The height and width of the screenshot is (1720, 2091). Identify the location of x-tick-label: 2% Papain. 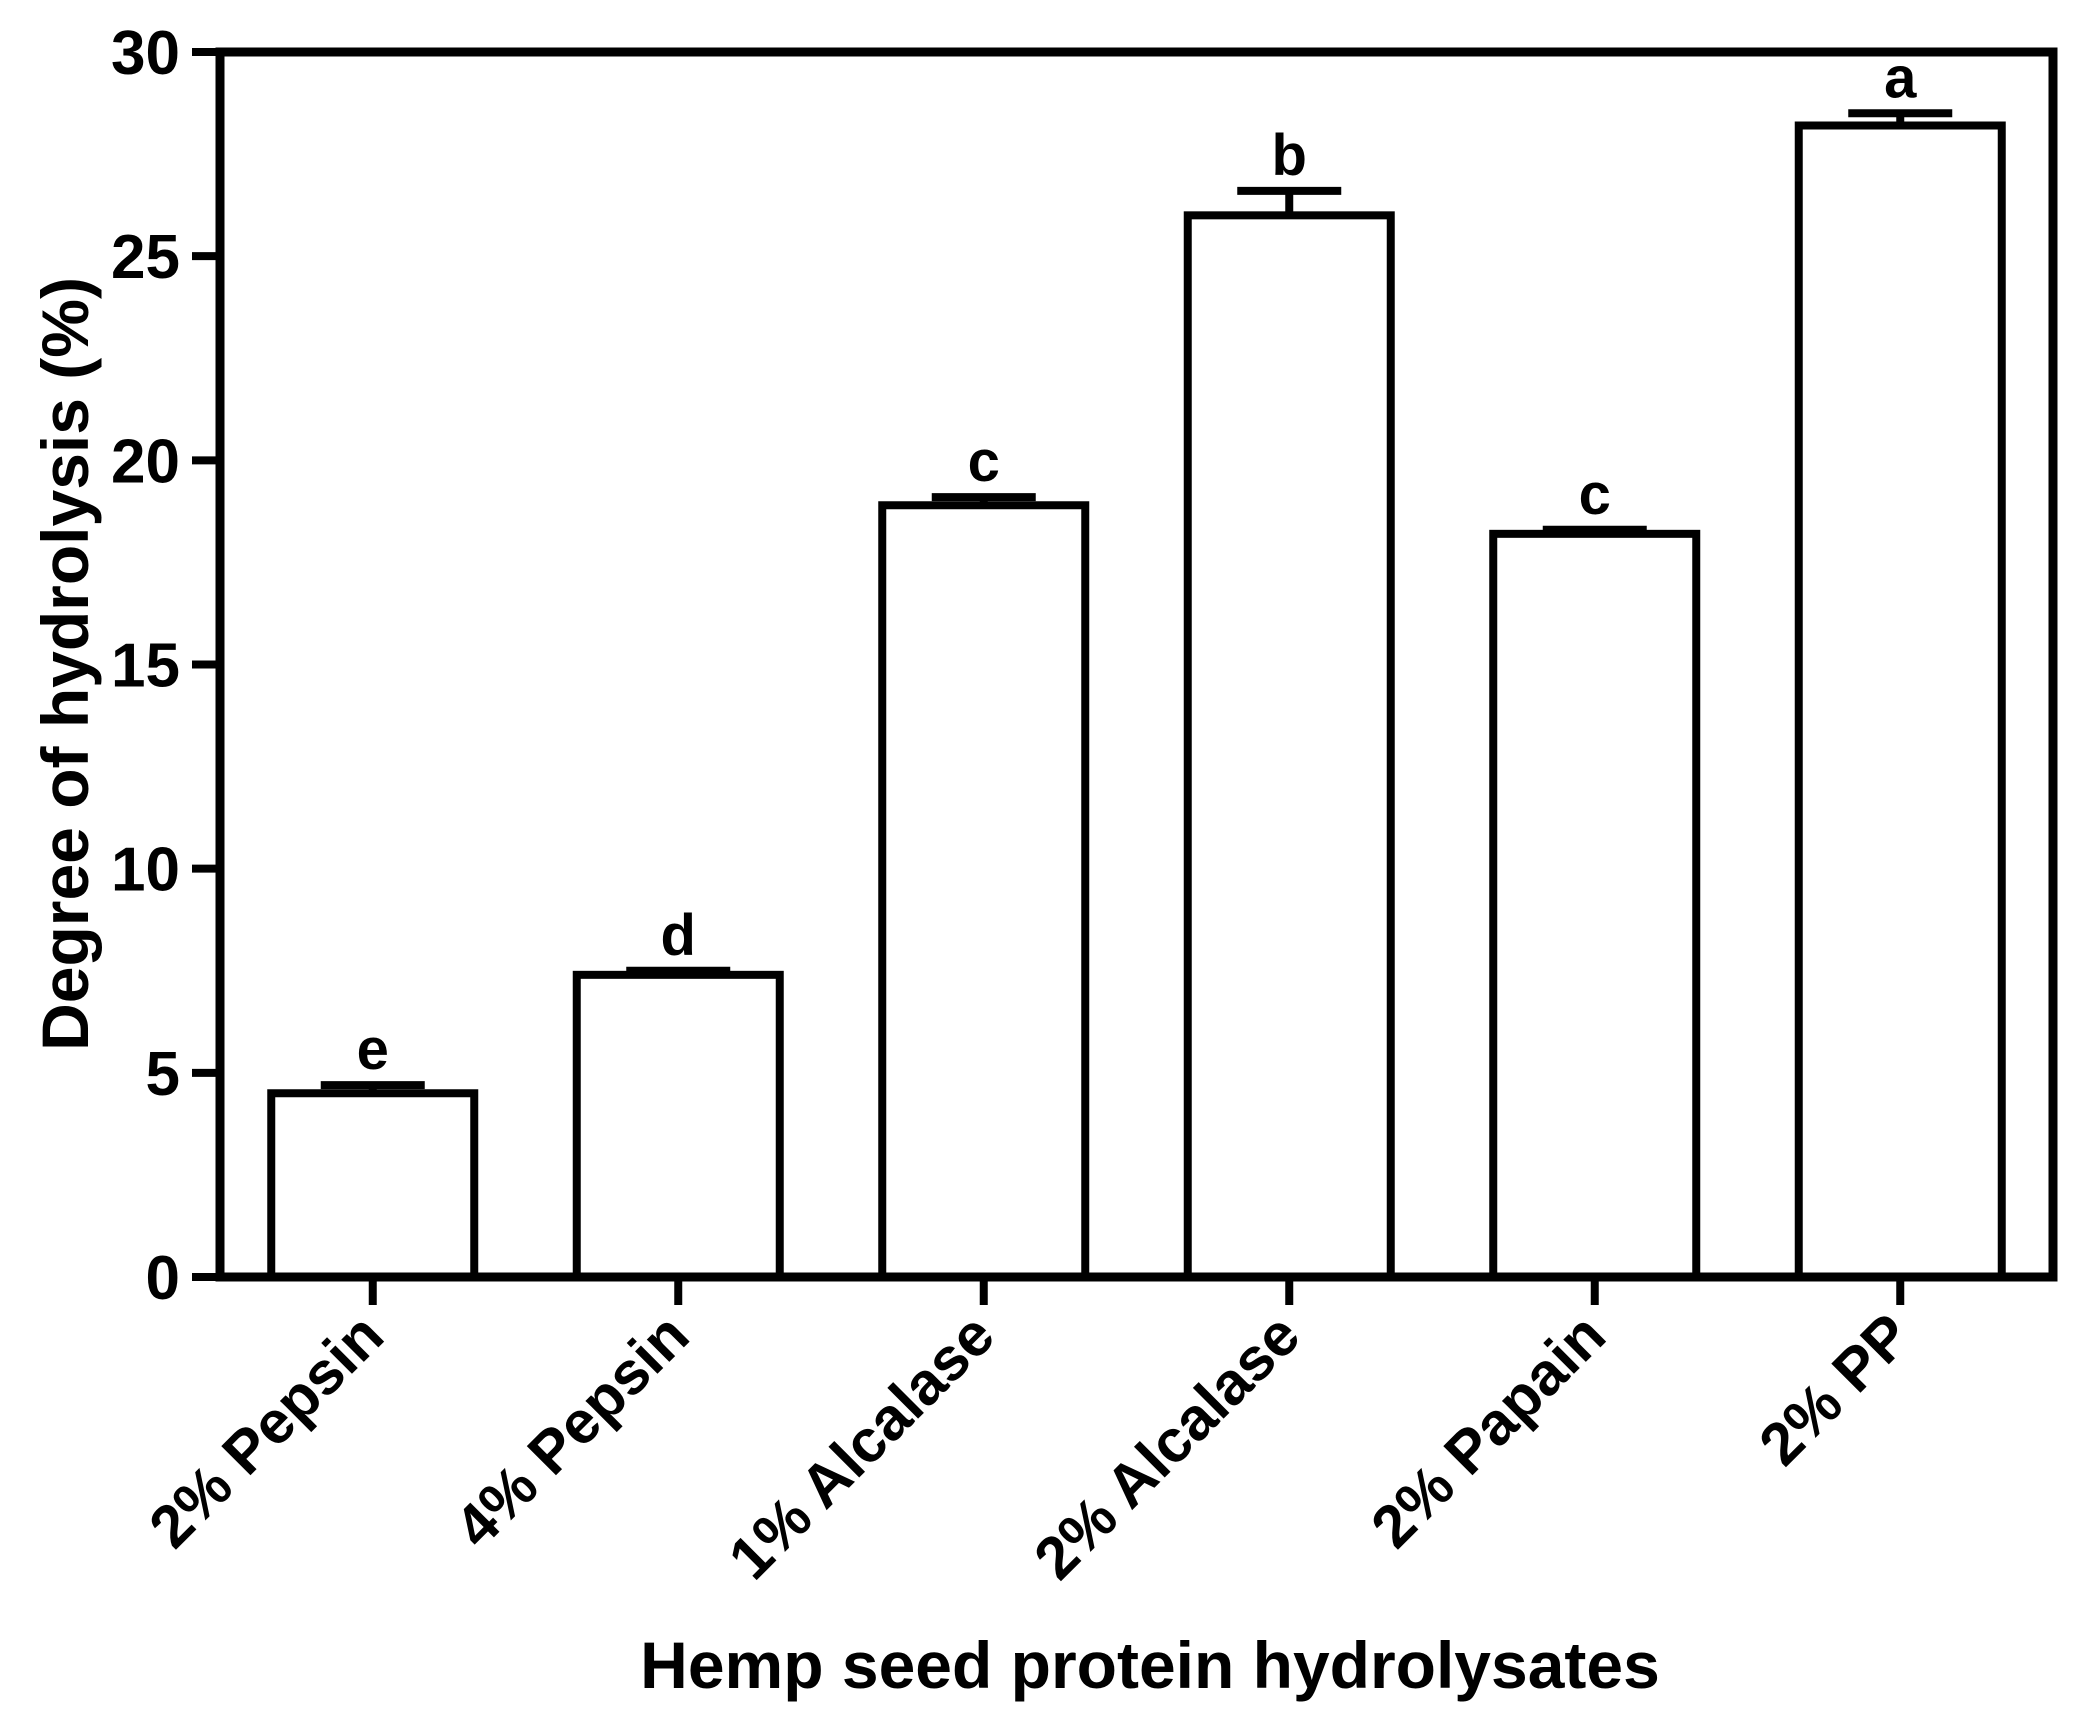
(1488, 1431).